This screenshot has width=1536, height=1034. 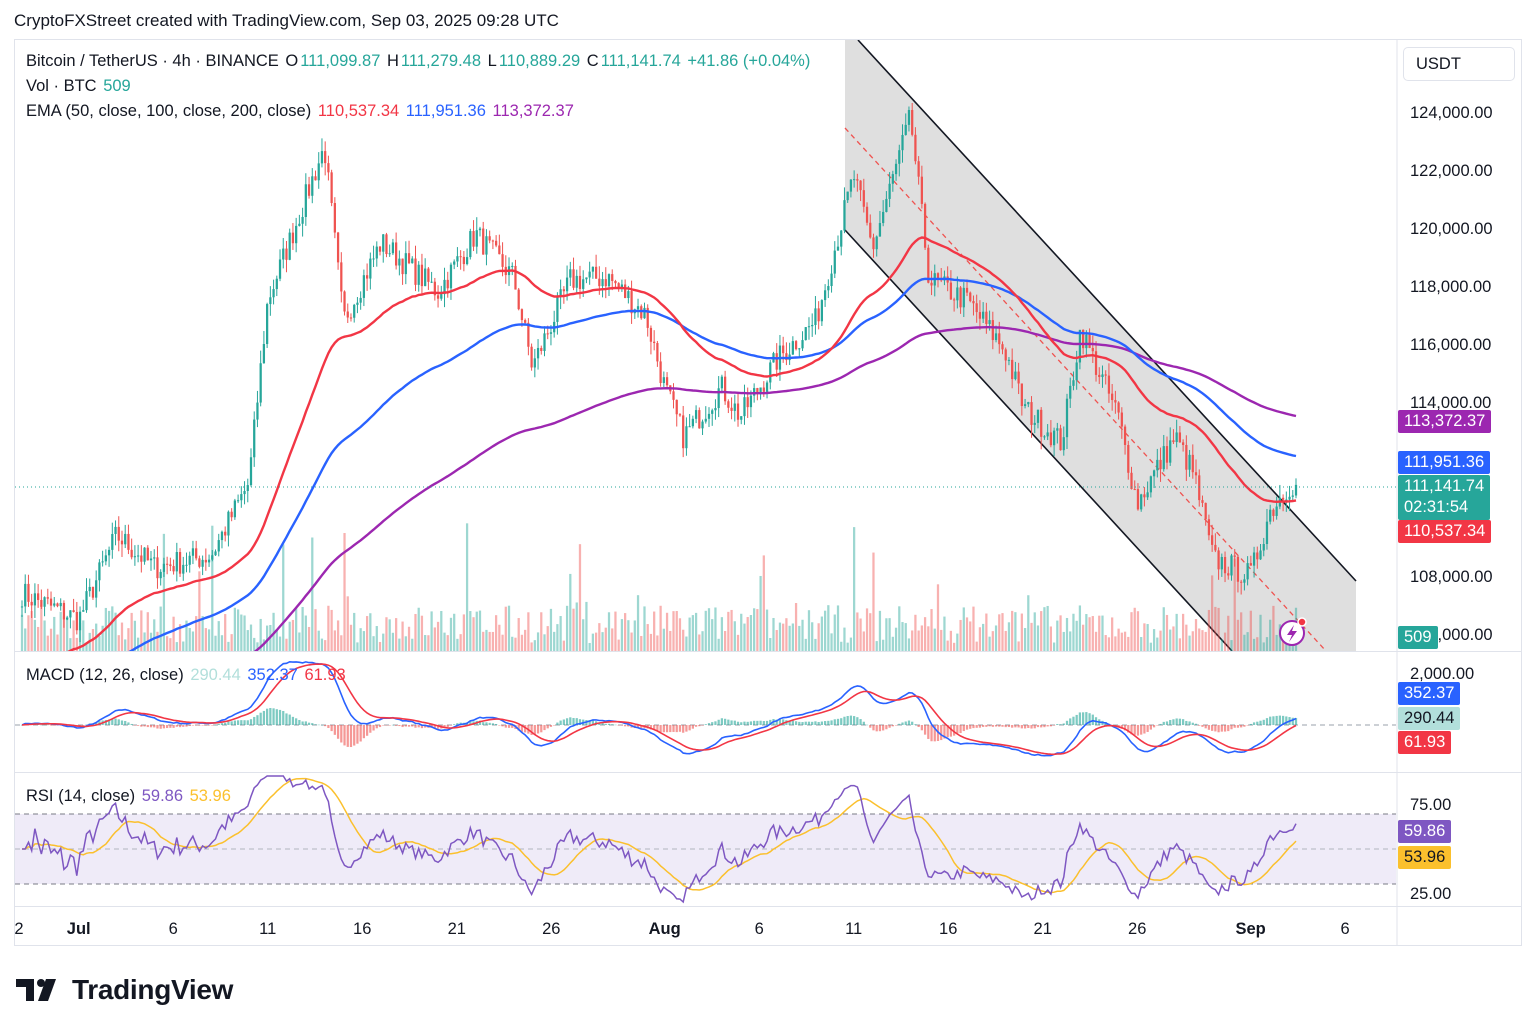 I want to click on time-axis: 2 Jul 6 11 16 21 26 Aug 6 11 16 21 26 Sep 6, so click(x=681, y=929).